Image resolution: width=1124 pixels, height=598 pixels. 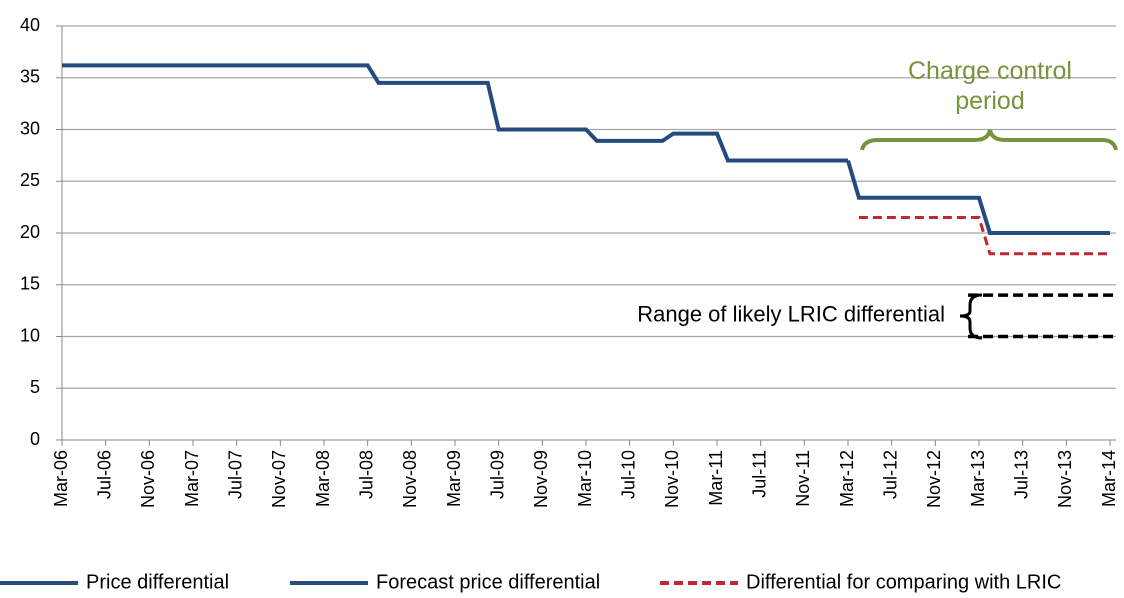 I want to click on legend-item: Forecast price differential, so click(x=445, y=582).